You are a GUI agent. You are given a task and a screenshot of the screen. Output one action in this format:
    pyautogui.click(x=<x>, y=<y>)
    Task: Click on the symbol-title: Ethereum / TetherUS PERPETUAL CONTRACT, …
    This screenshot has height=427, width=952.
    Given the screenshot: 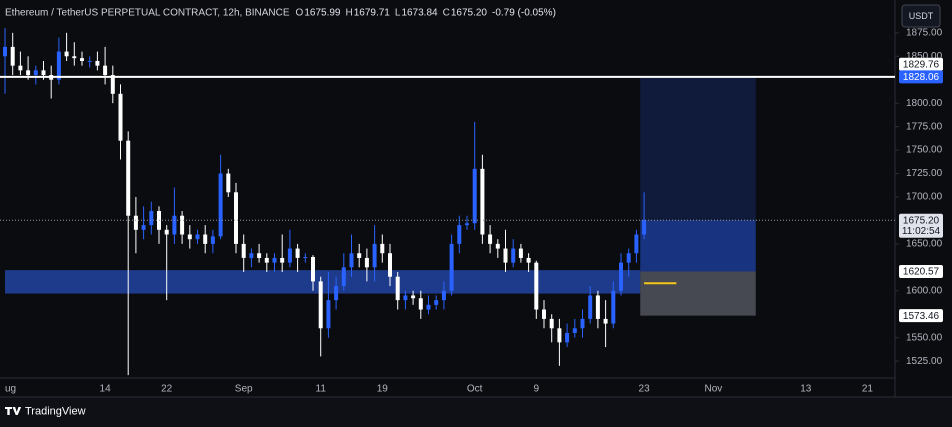 What is the action you would take?
    pyautogui.click(x=147, y=13)
    